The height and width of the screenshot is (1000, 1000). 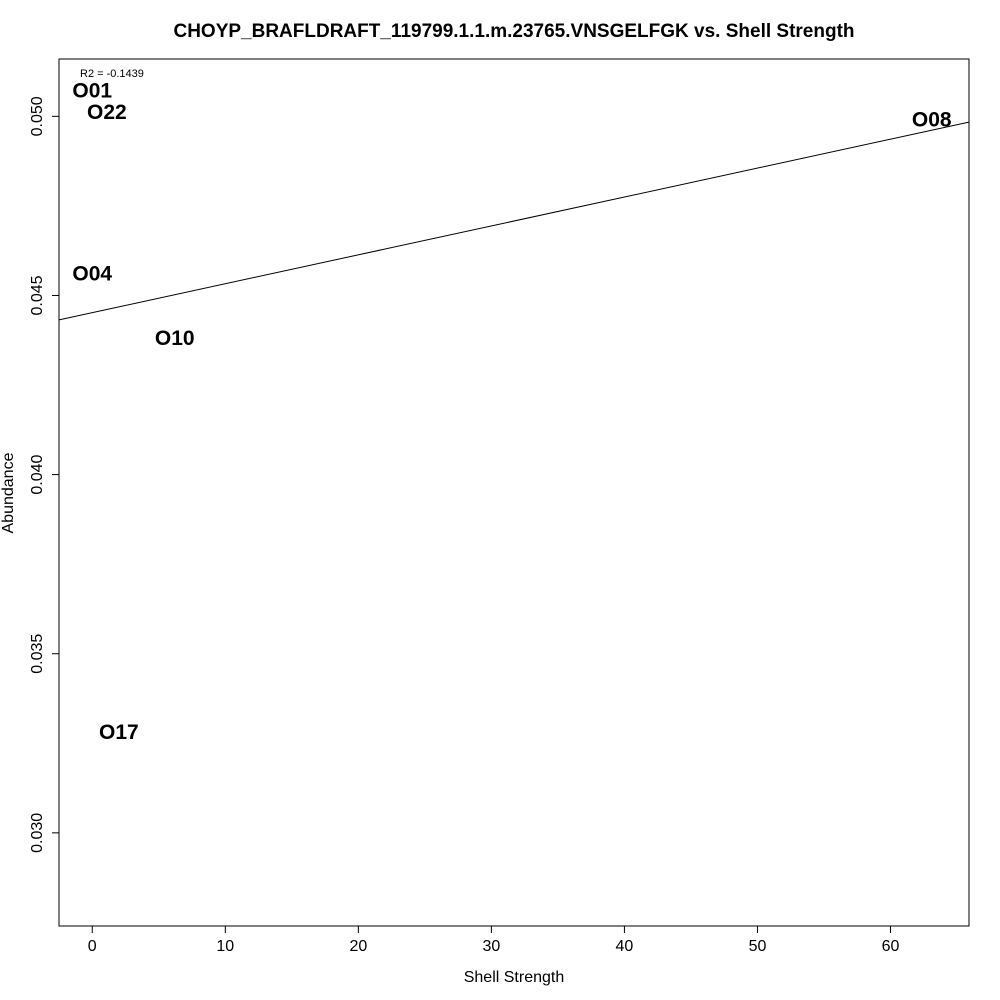 I want to click on x-tick-label: 10, so click(x=225, y=946).